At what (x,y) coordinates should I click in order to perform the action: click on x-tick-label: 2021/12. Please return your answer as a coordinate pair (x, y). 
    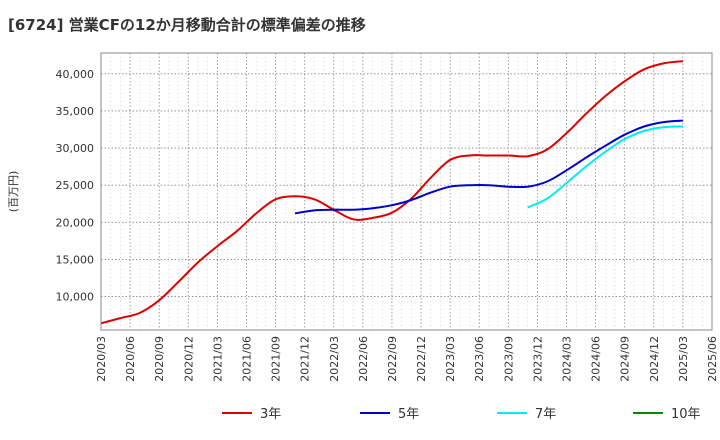
    Looking at the image, I should click on (305, 359).